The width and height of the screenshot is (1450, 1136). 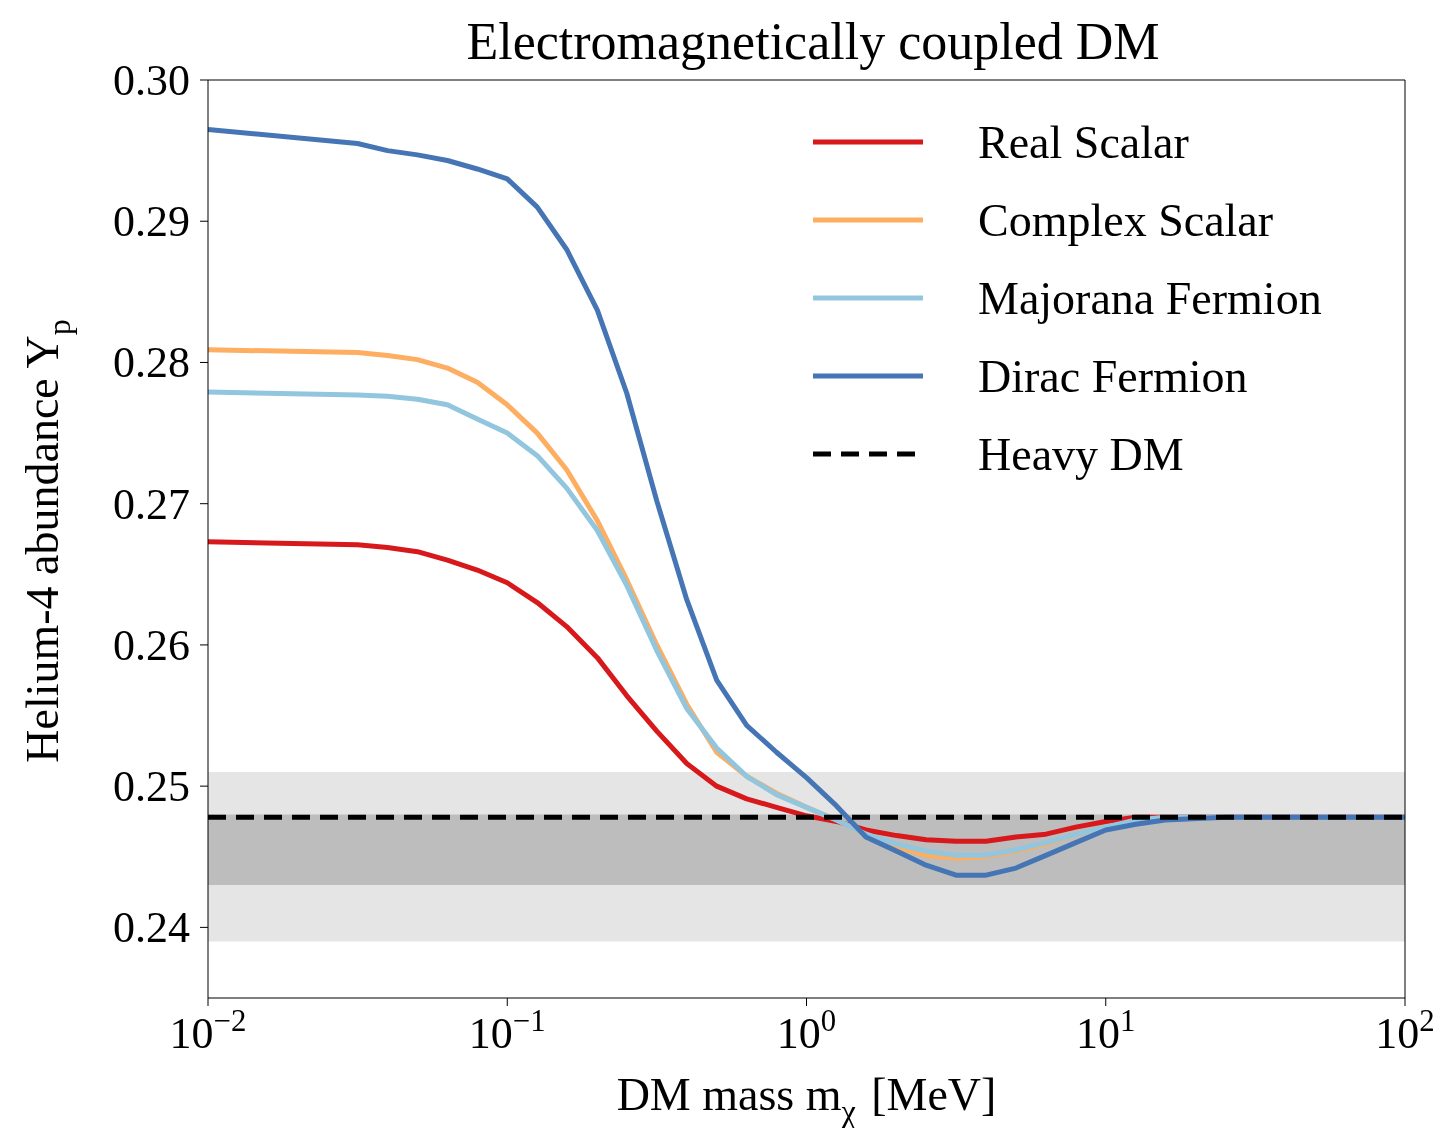 I want to click on y-tick-label: 0.28, so click(x=151, y=363).